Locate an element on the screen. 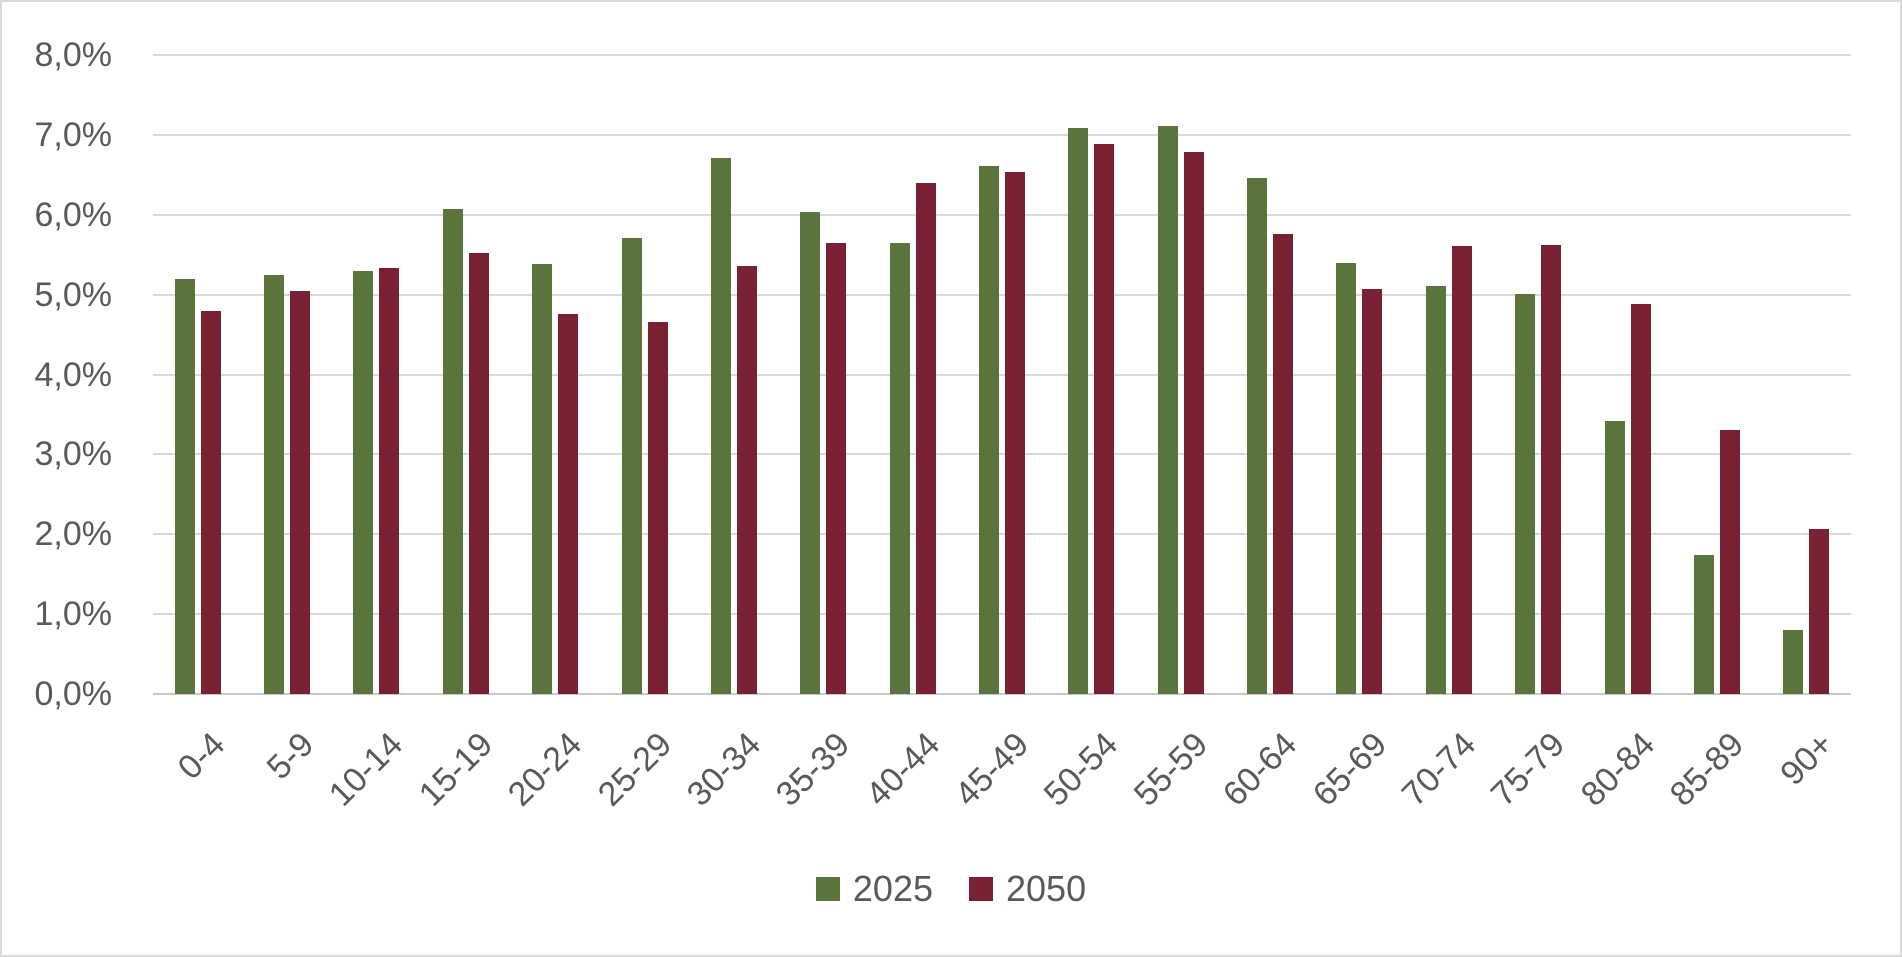 The image size is (1902, 957). gridline-6pct is located at coordinates (1002, 214).